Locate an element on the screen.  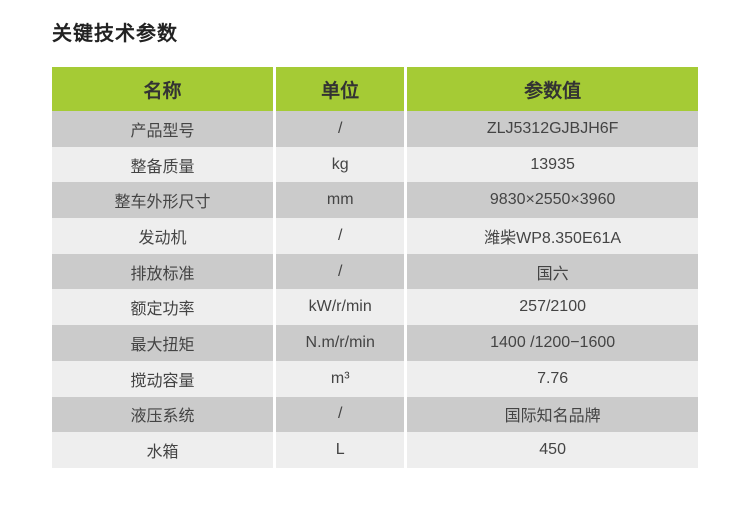
table-header: 名称 单位 参数值 is located at coordinates (375, 89).